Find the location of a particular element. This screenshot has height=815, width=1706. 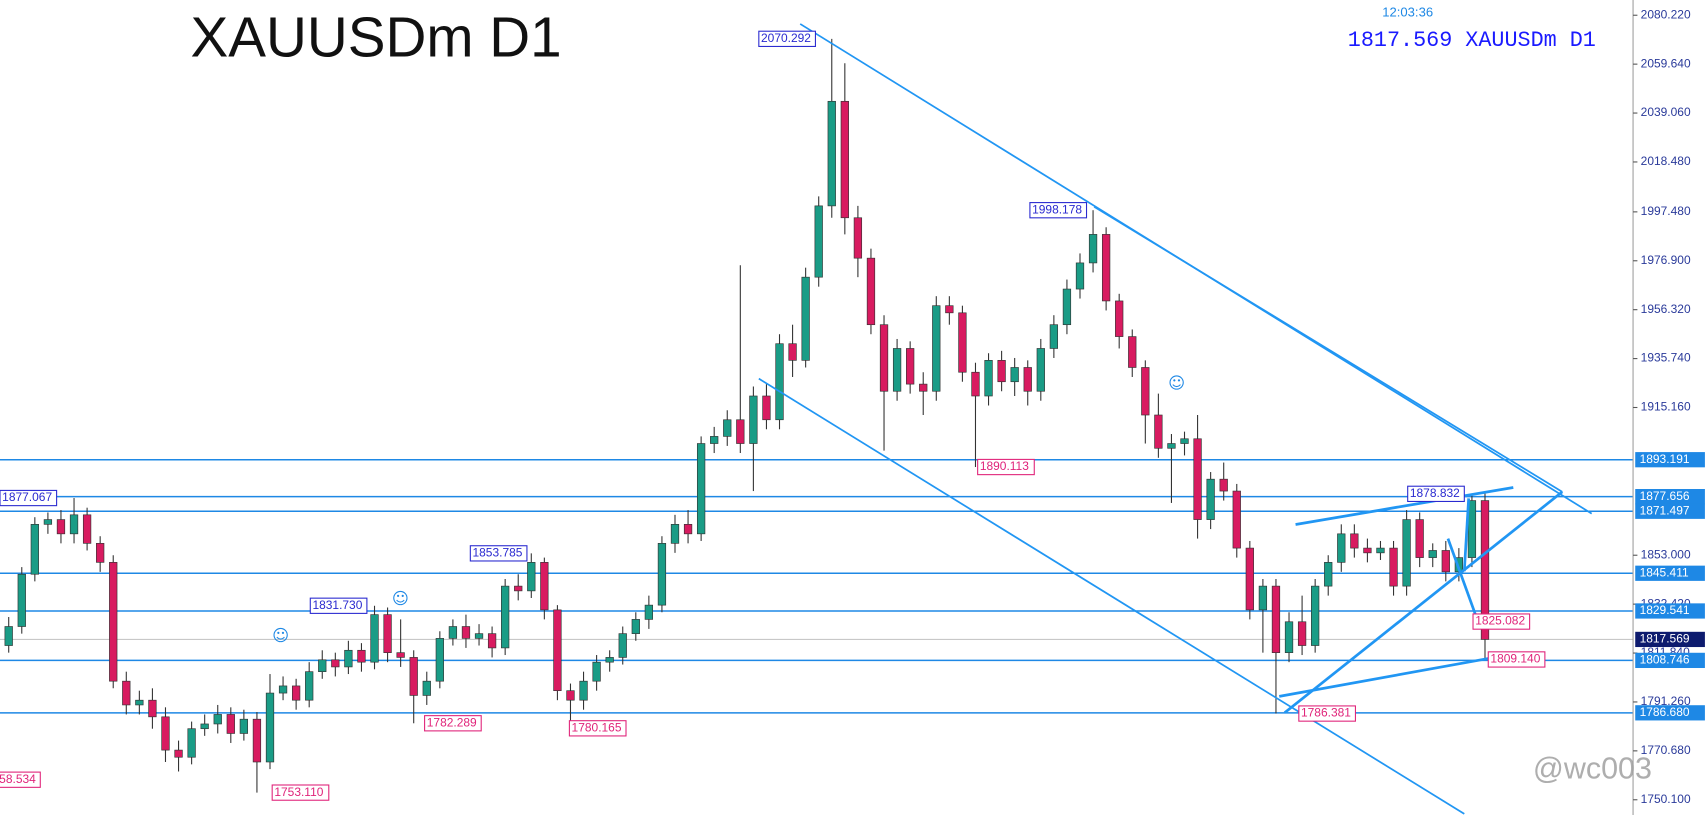

y-tick-label: 2039.060 is located at coordinates (1666, 112).